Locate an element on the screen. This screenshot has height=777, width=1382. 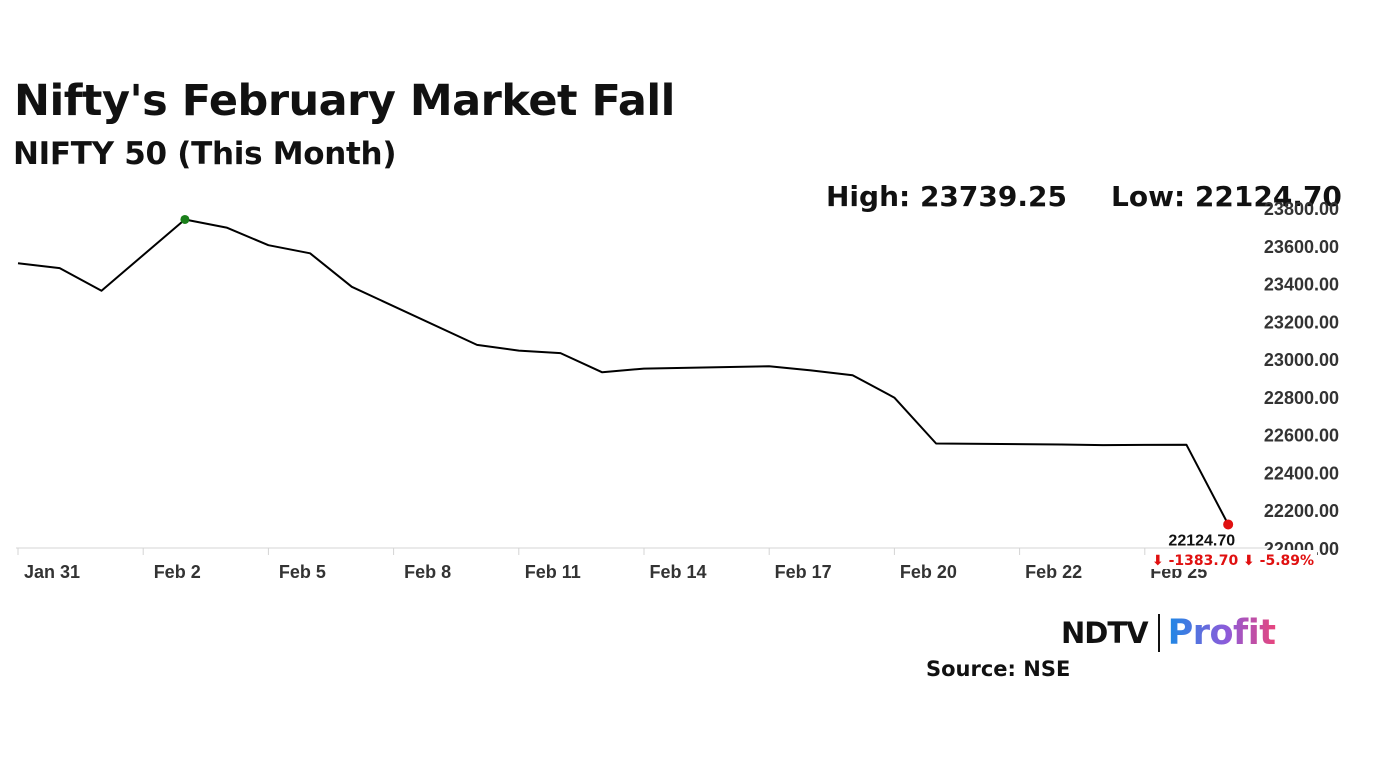
change-label: ⬇ -1383.70 ⬇ -5.89% is located at coordinates (1233, 561).